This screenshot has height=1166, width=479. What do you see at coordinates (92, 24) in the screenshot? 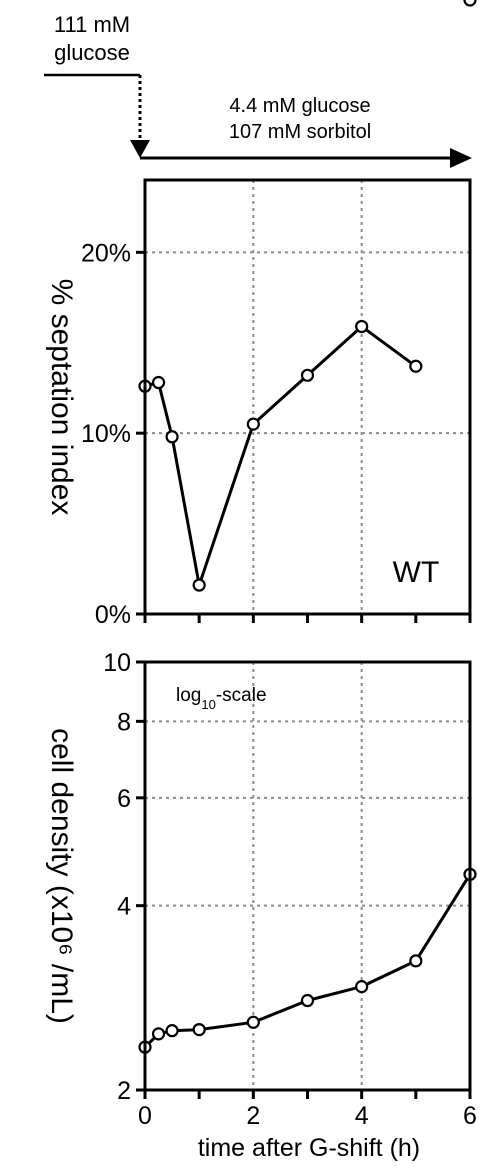
I see `before-label-line1: 111 mM` at bounding box center [92, 24].